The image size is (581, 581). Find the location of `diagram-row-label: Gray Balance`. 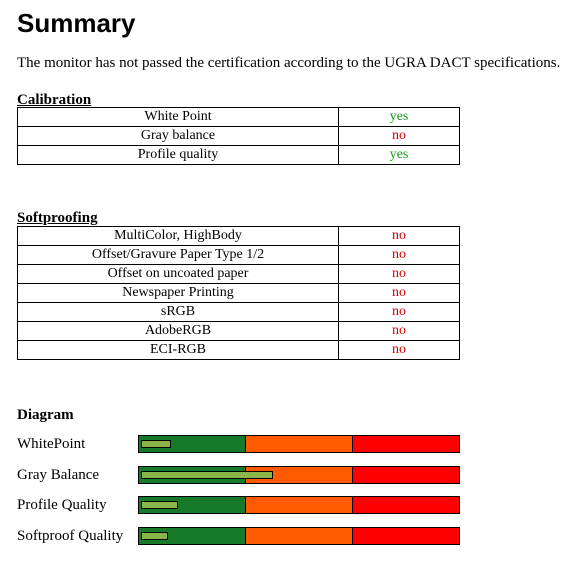

diagram-row-label: Gray Balance is located at coordinates (58, 475).